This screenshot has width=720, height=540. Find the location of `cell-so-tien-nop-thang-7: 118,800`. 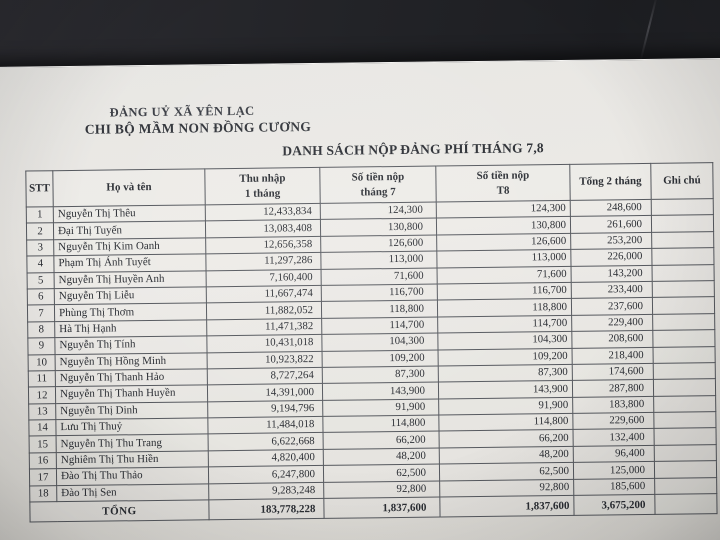

cell-so-tien-nop-thang-7: 118,800 is located at coordinates (379, 309).